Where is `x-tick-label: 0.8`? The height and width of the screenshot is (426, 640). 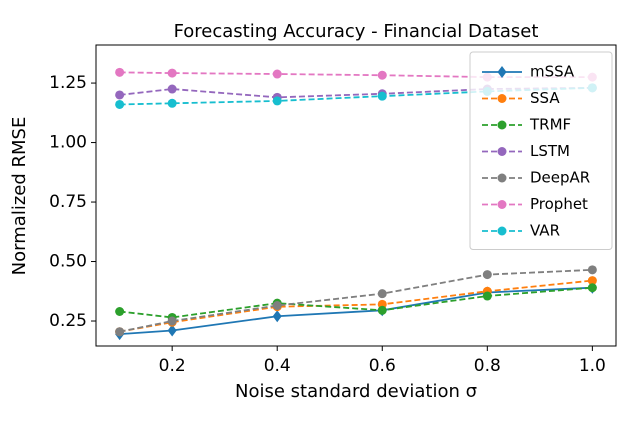 x-tick-label: 0.8 is located at coordinates (487, 366).